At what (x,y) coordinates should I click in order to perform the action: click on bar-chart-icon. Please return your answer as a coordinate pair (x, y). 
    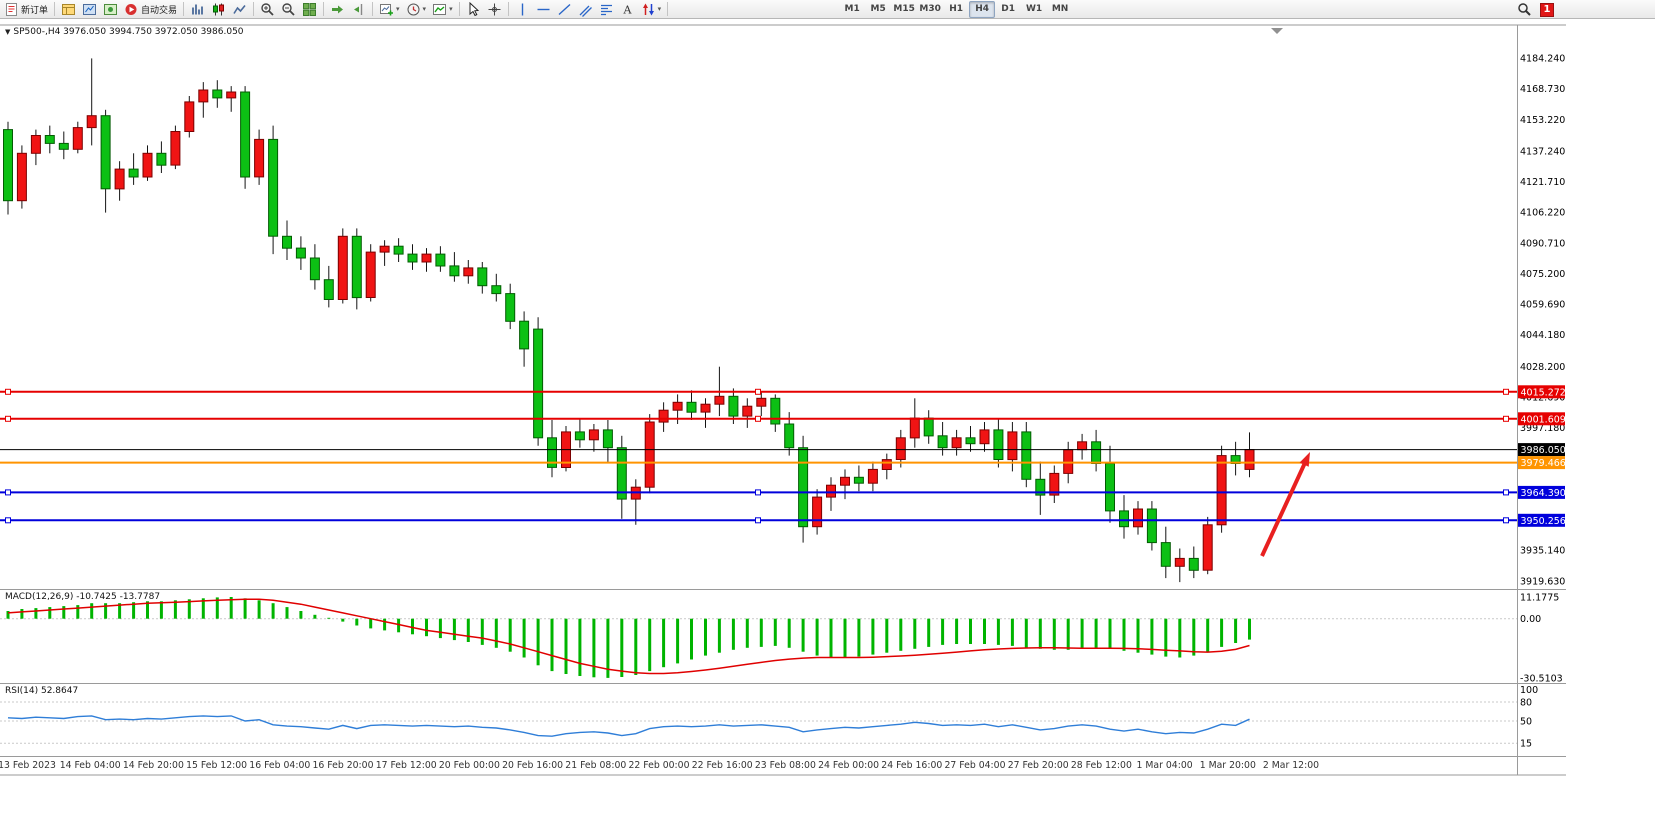
    Looking at the image, I should click on (197, 9).